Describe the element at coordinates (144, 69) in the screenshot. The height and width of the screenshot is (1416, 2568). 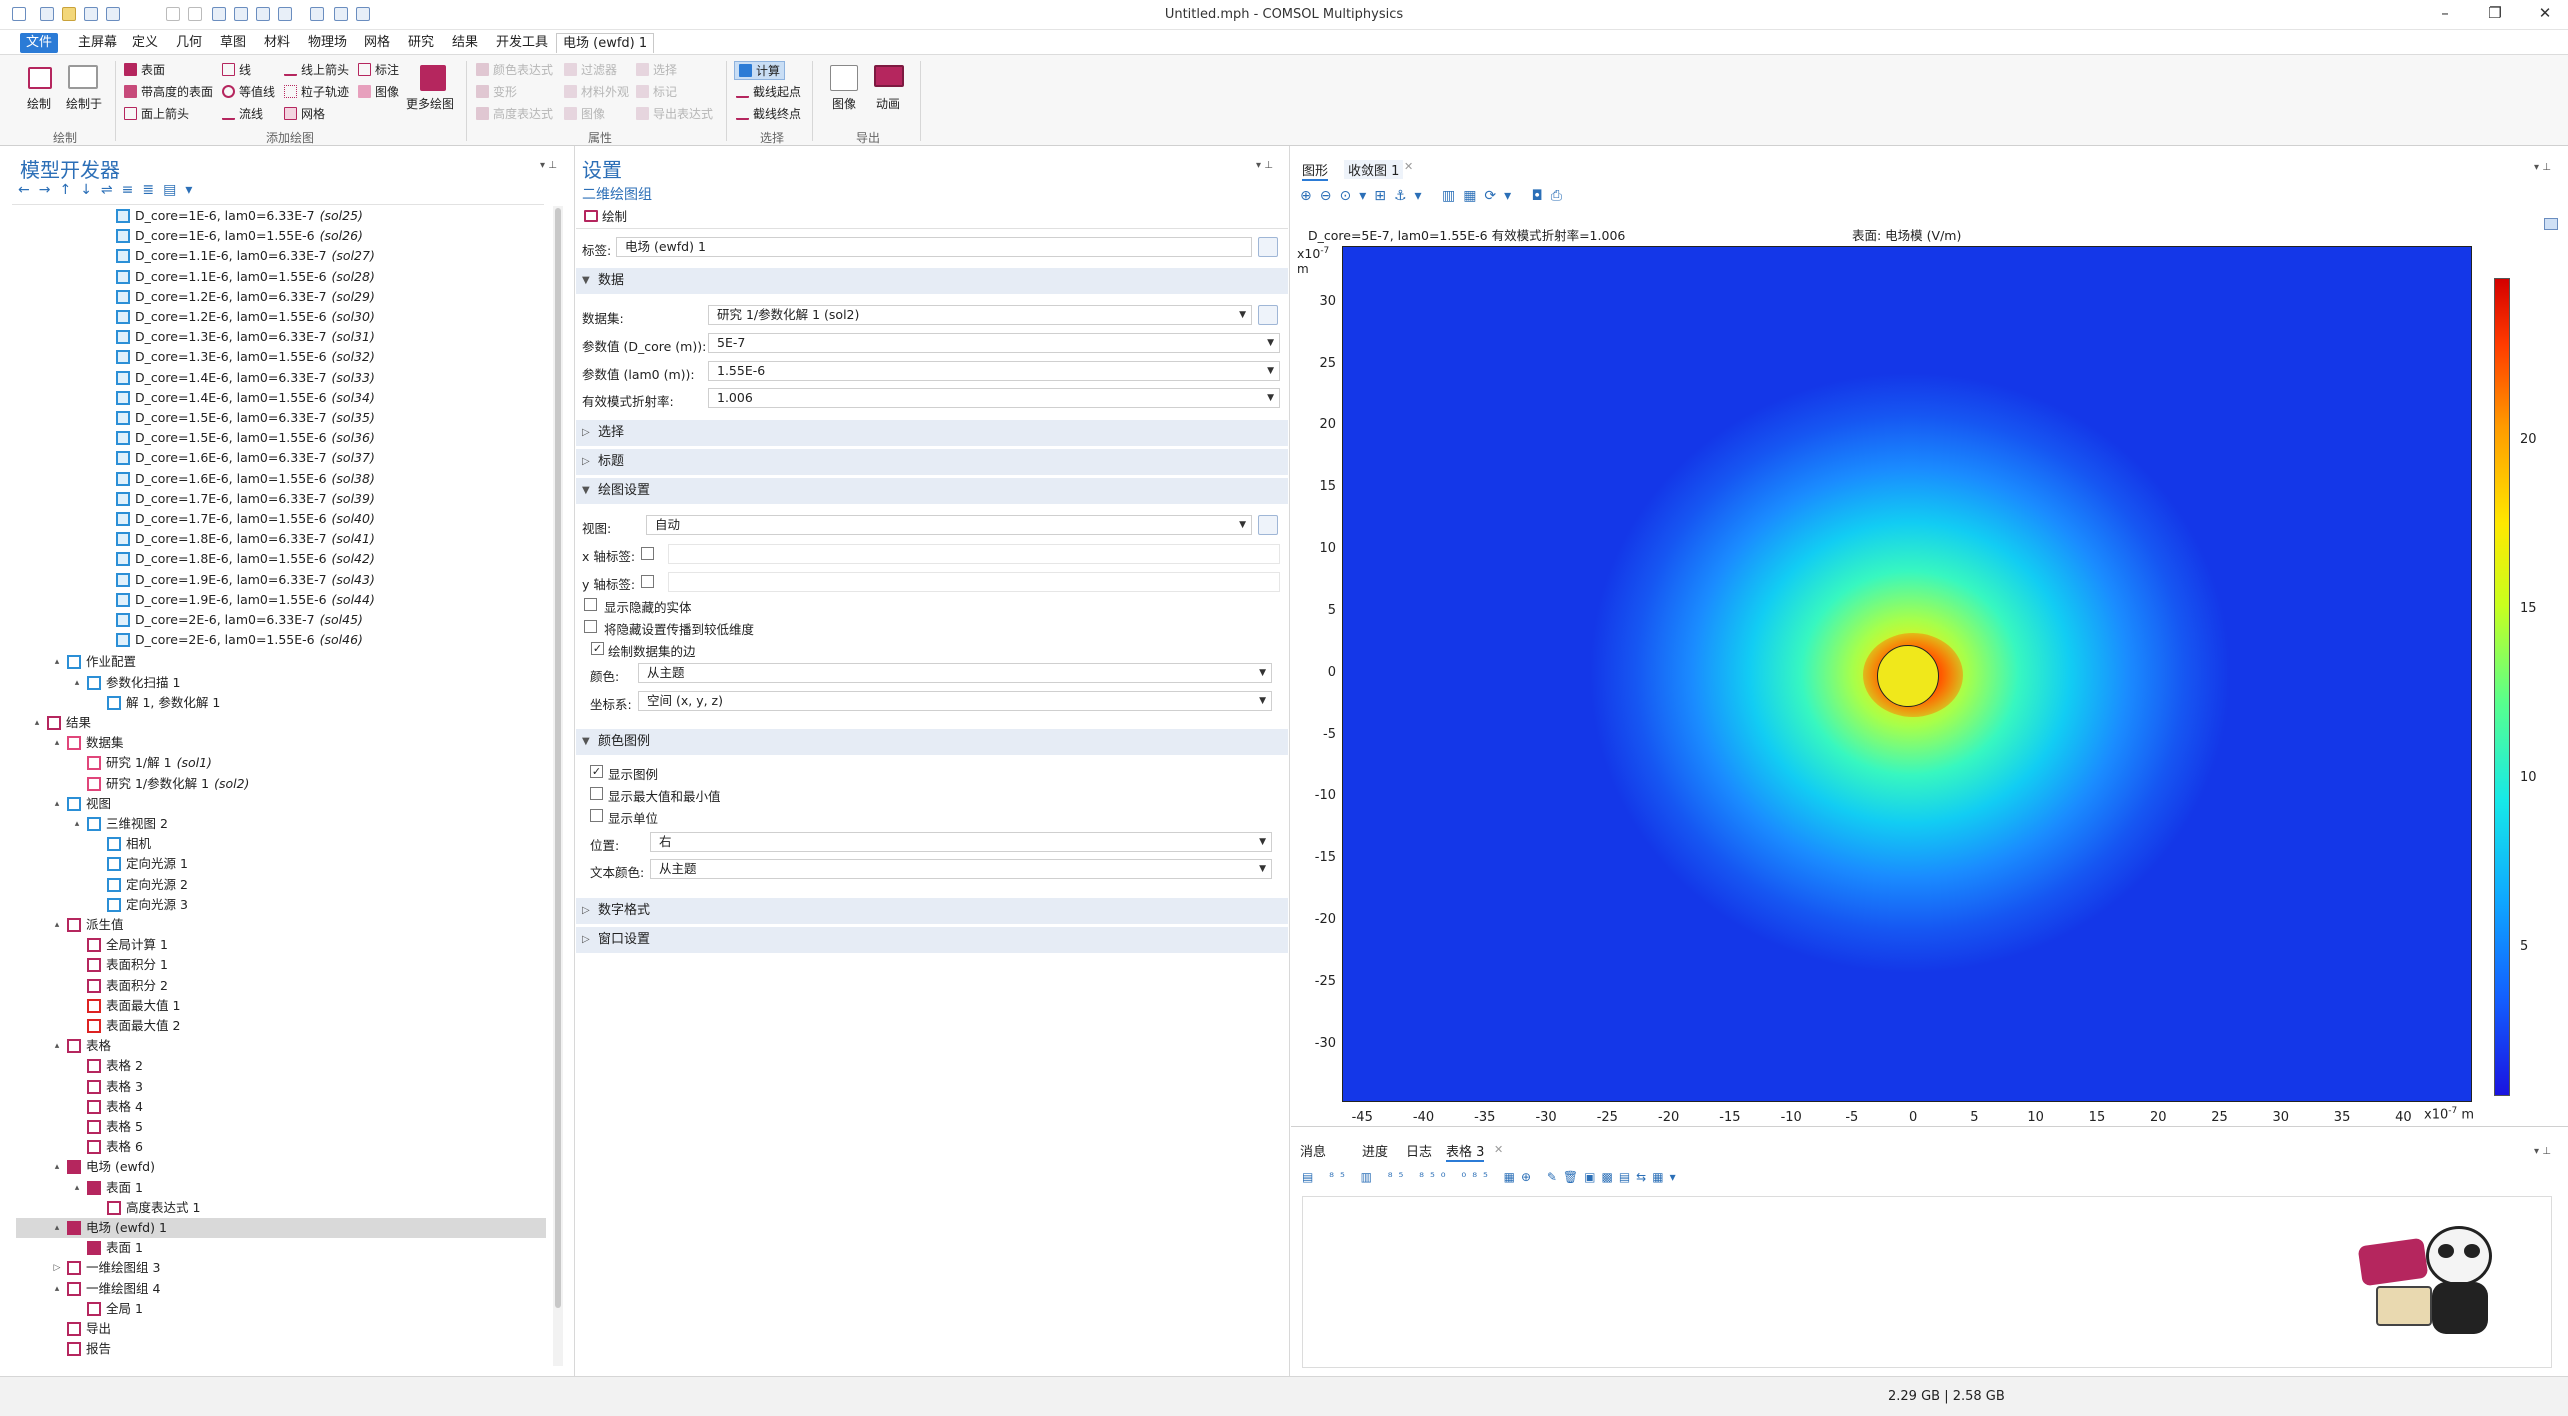
I see `add-surface: 表面` at that location.